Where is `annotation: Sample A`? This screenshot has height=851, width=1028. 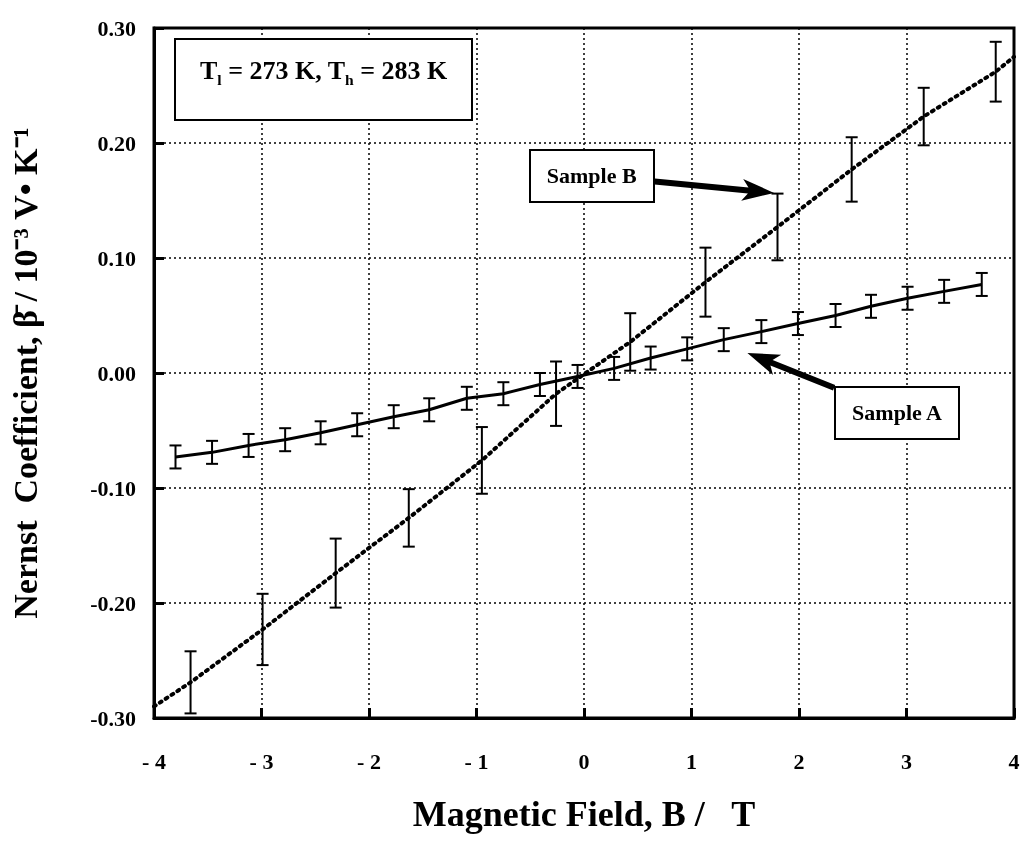 annotation: Sample A is located at coordinates (897, 413).